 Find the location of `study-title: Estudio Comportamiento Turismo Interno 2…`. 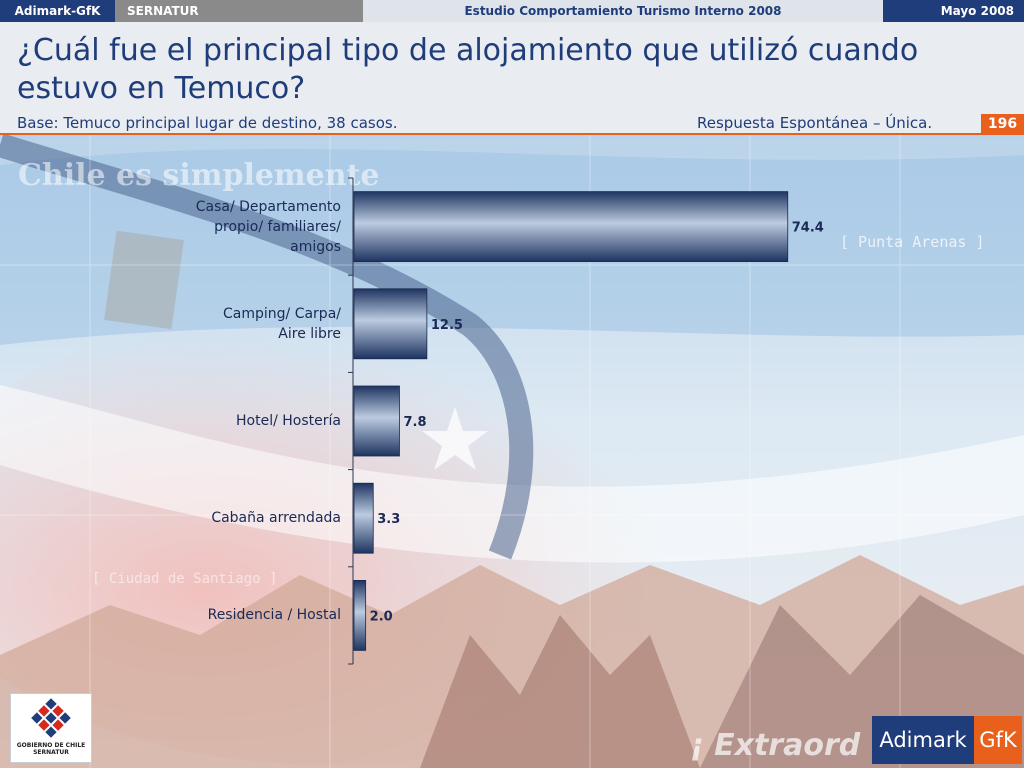

study-title: Estudio Comportamiento Turismo Interno 2… is located at coordinates (623, 11).